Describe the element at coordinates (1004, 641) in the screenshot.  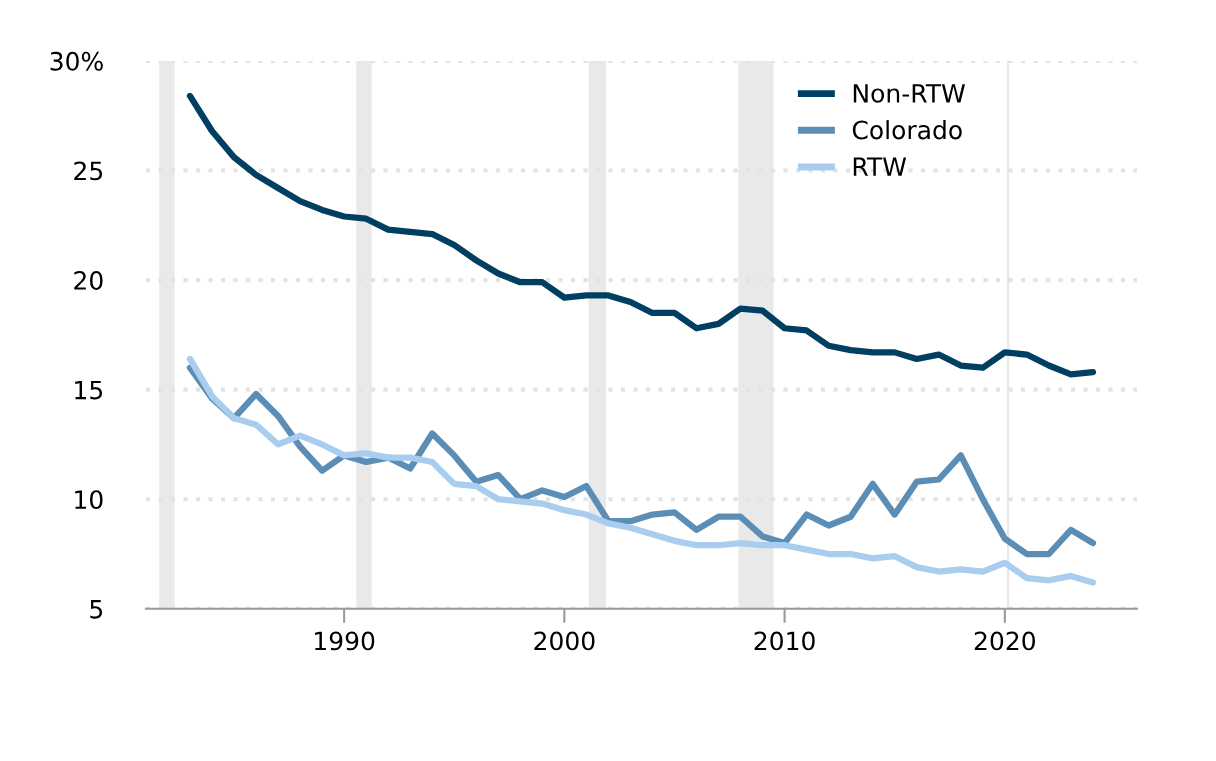
I see `x-tick-label: 2020` at that location.